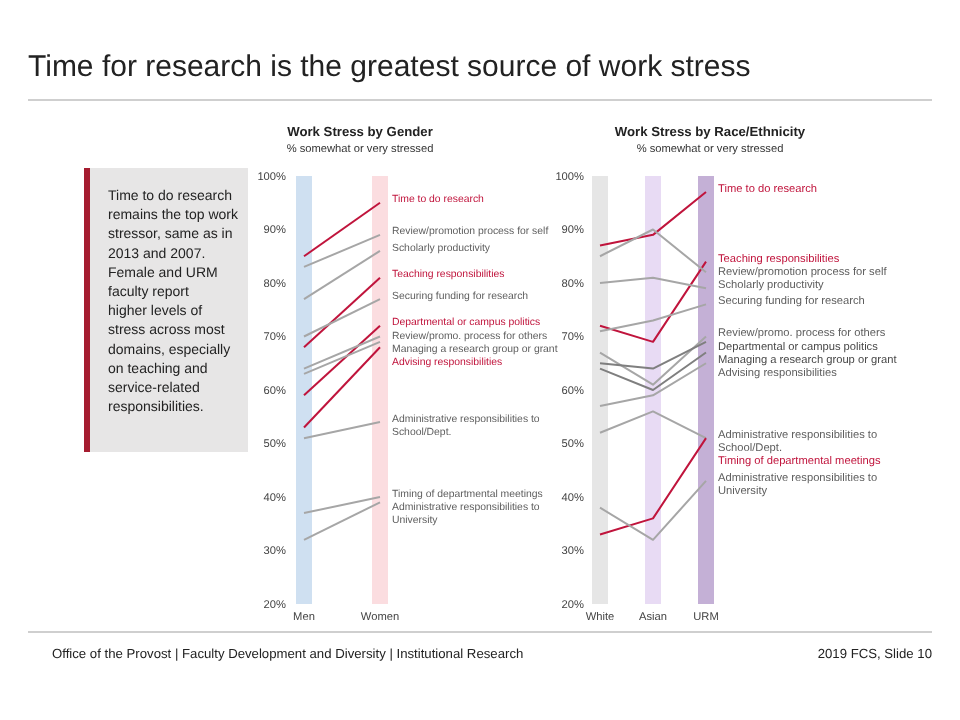 This screenshot has width=960, height=720. What do you see at coordinates (389, 67) in the screenshot?
I see `text: Time for research is the greatest source of work stress` at bounding box center [389, 67].